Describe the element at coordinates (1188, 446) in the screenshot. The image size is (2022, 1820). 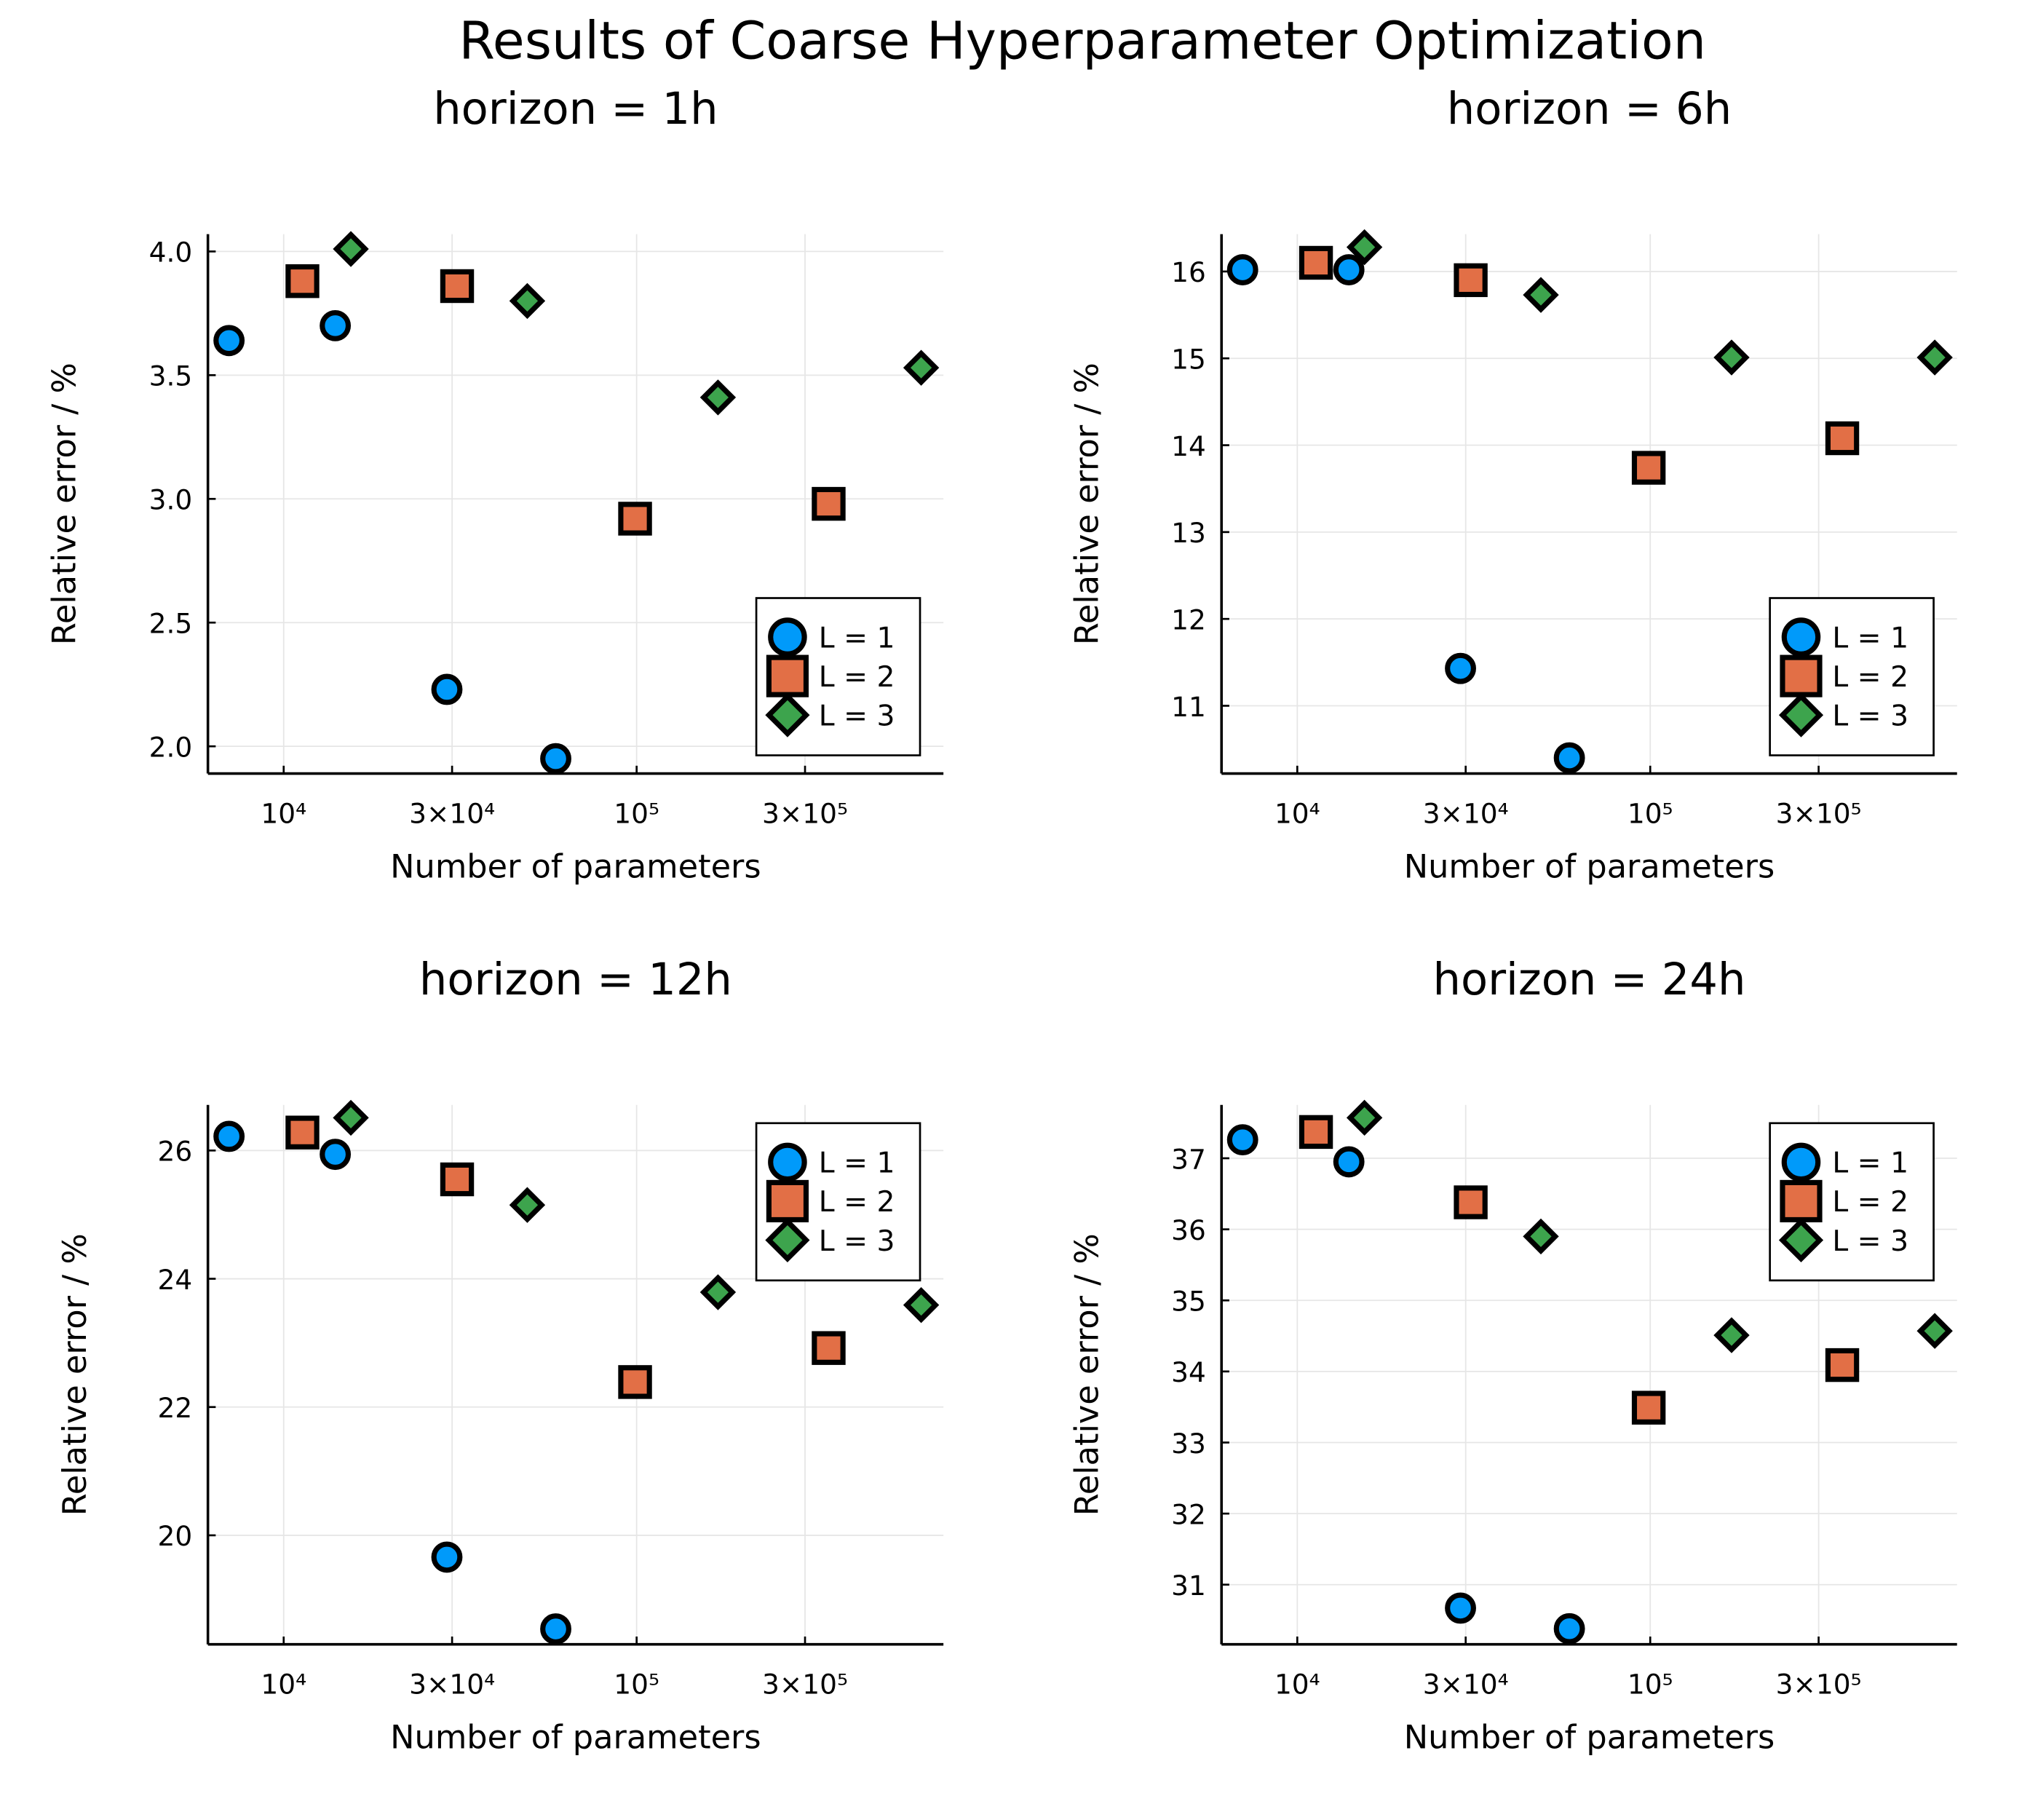
I see `y-tick-label: 14` at that location.